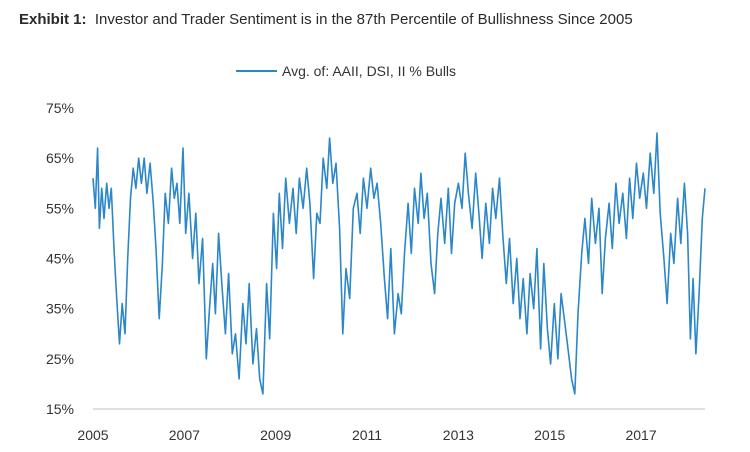 The image size is (750, 452). I want to click on y-tick-label: 55%, so click(60, 208).